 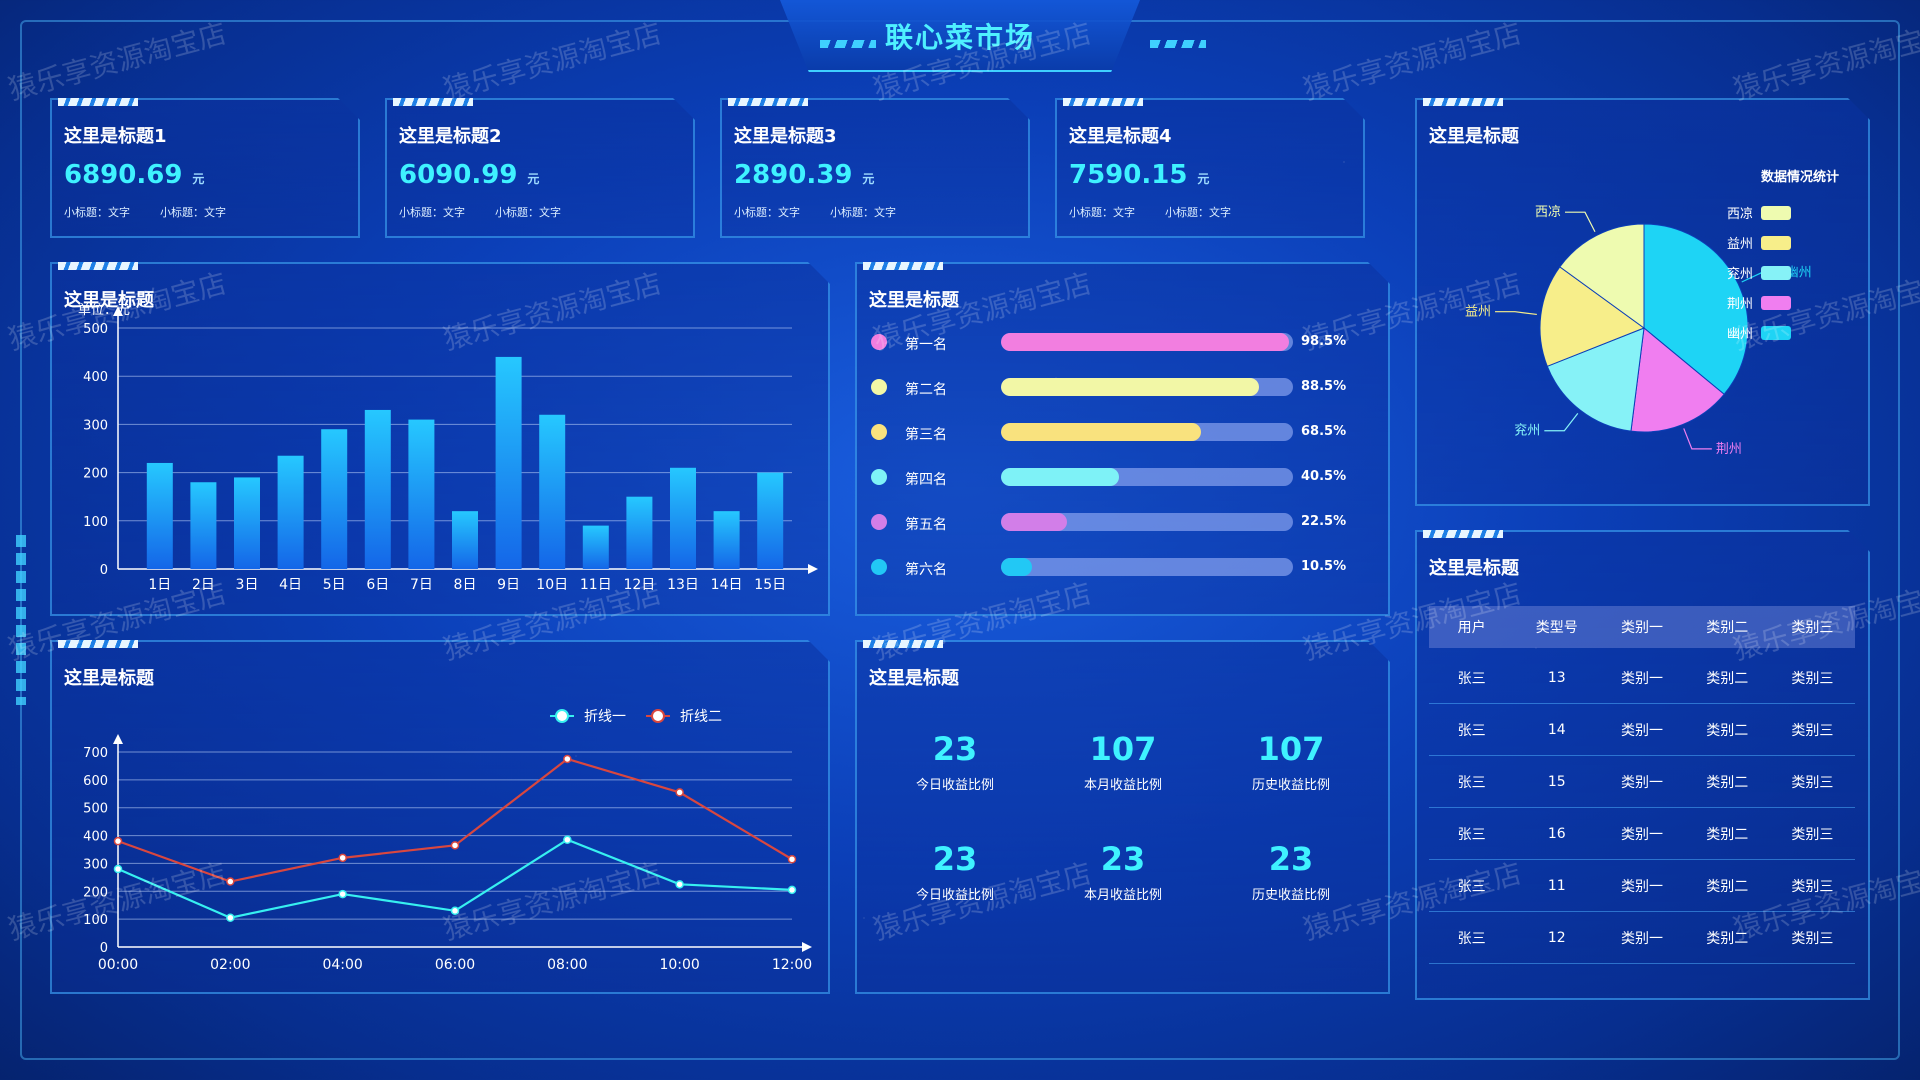 What do you see at coordinates (1556, 729) in the screenshot?
I see `table-cell: 14` at bounding box center [1556, 729].